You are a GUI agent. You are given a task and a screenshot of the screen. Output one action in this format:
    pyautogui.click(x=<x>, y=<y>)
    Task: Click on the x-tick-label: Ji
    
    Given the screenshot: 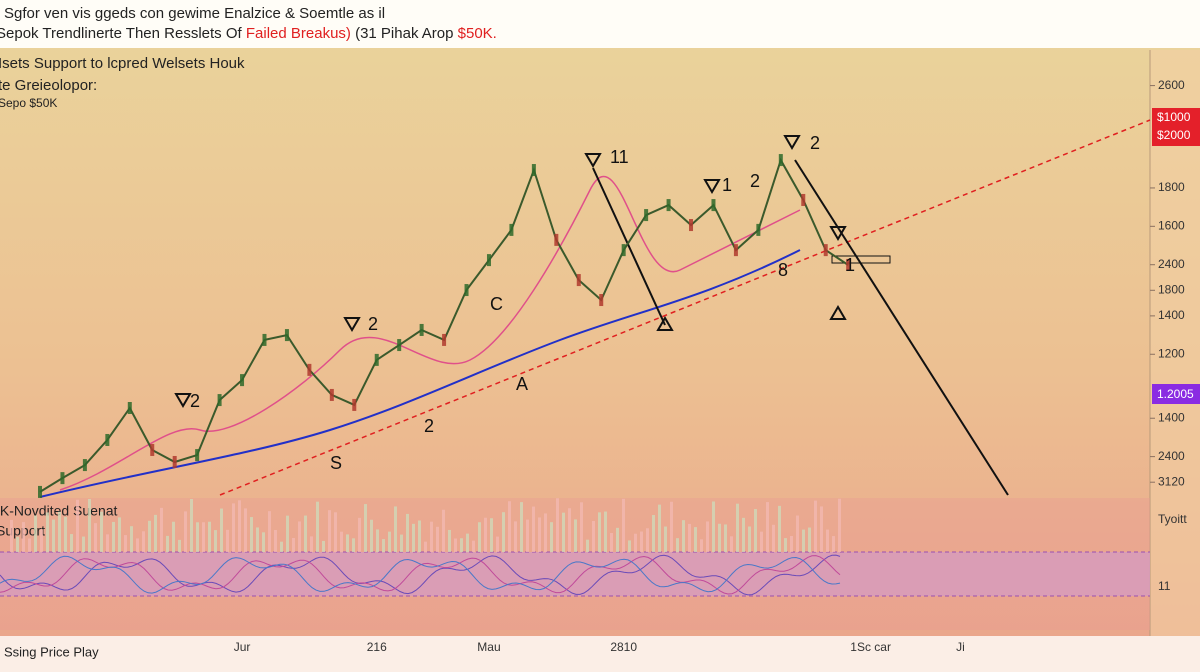 What is the action you would take?
    pyautogui.click(x=960, y=647)
    